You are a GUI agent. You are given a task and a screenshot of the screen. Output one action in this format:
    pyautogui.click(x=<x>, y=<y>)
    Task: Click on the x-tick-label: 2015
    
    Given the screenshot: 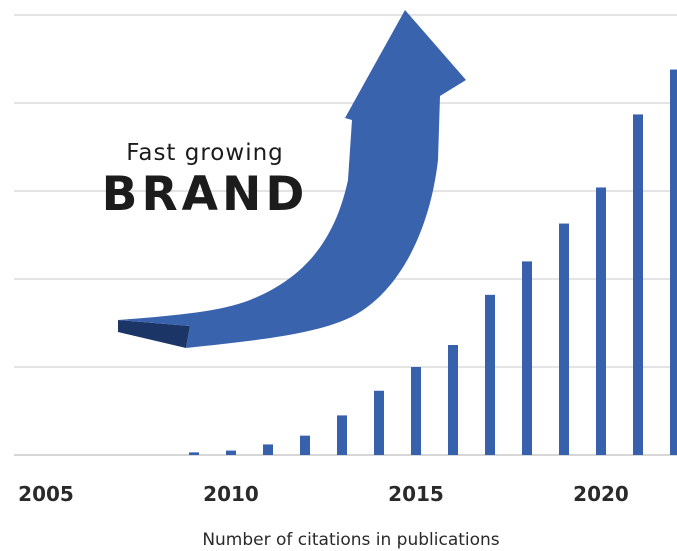 What is the action you would take?
    pyautogui.click(x=416, y=494)
    